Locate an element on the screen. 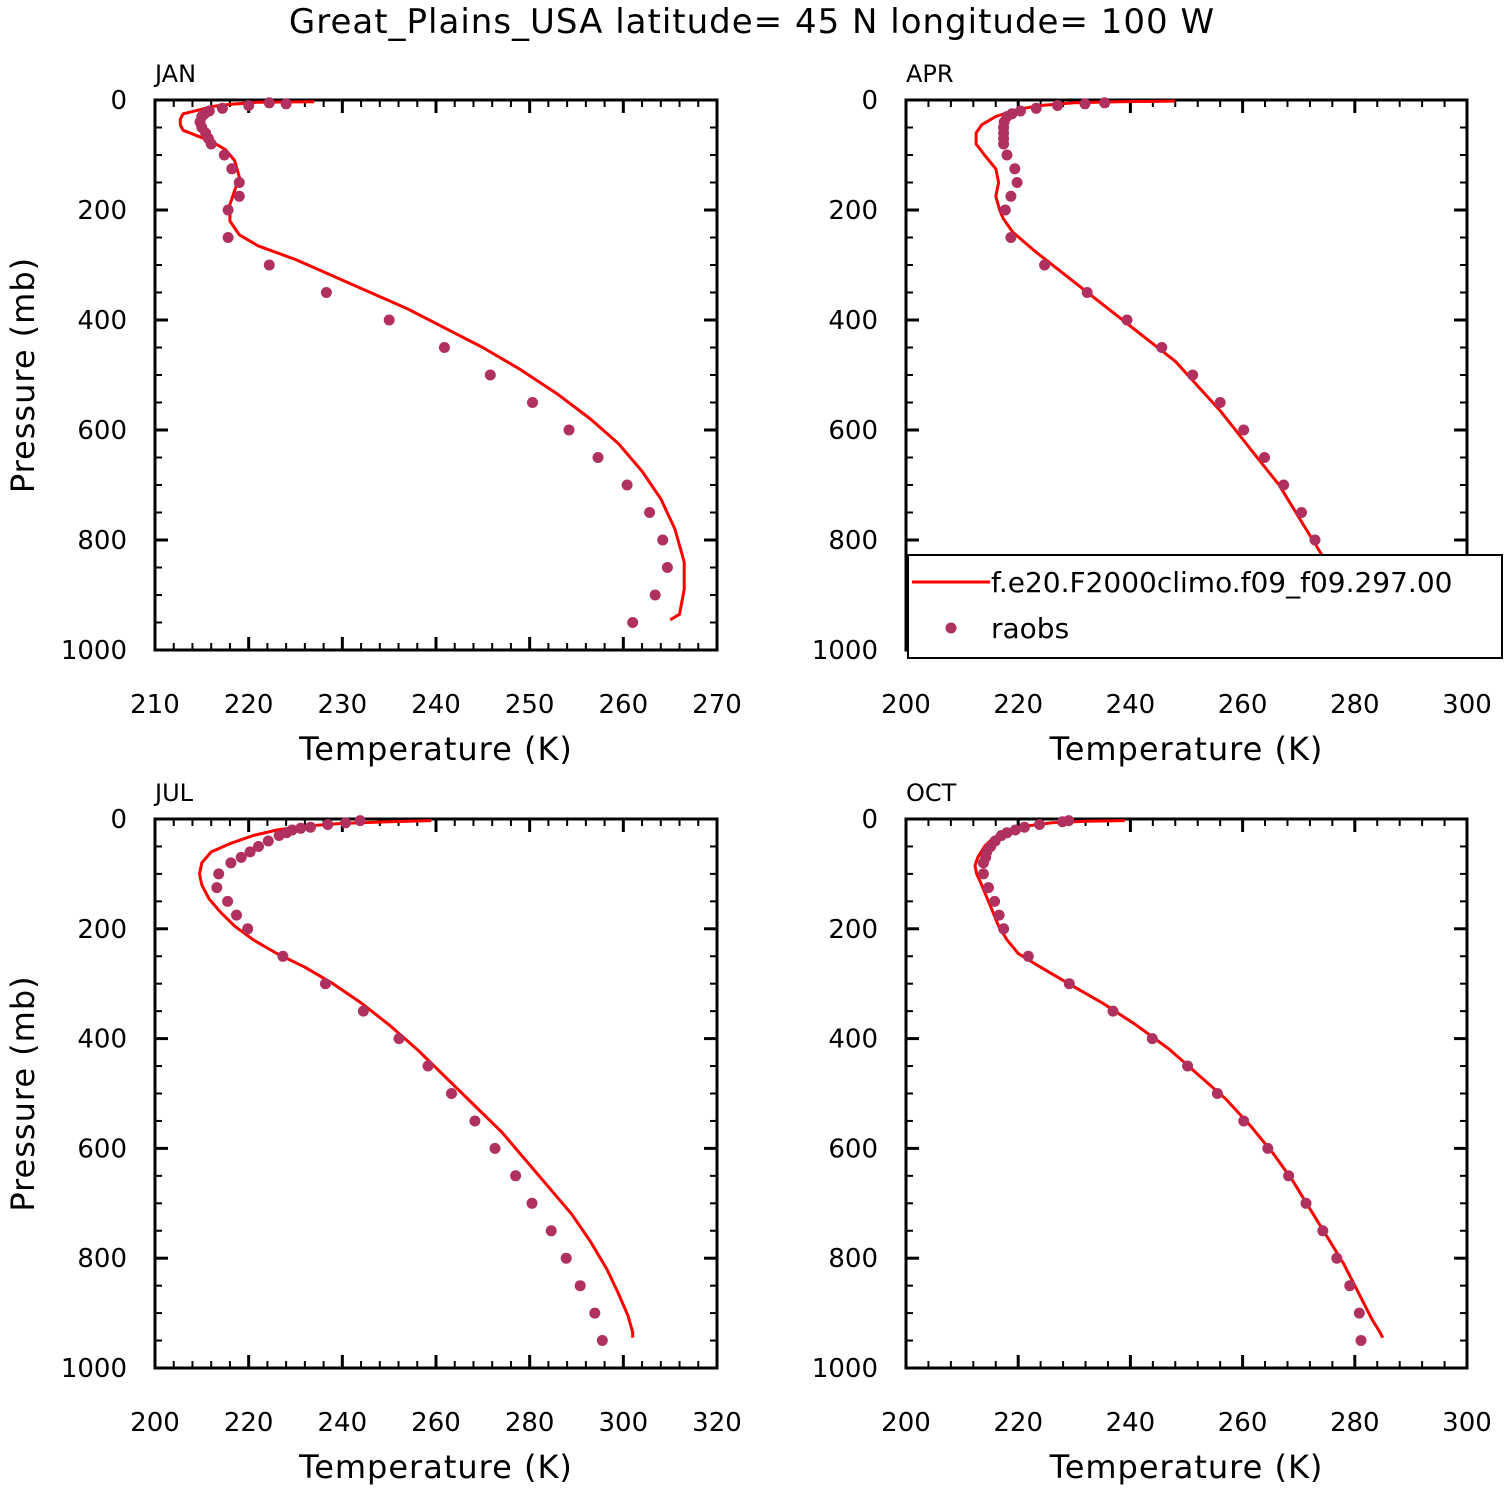  plot-frame is located at coordinates (436, 1093).